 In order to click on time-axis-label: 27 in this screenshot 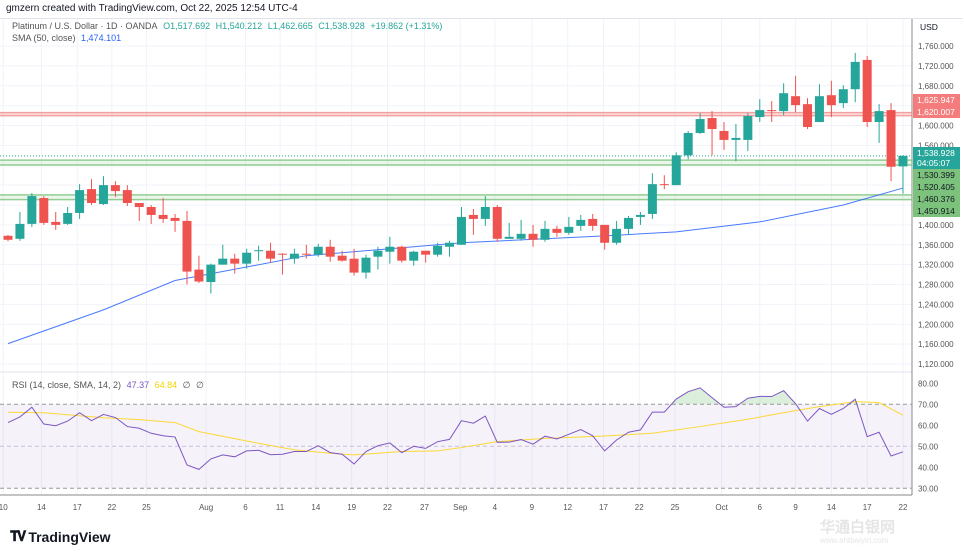, I will do `click(424, 507)`.